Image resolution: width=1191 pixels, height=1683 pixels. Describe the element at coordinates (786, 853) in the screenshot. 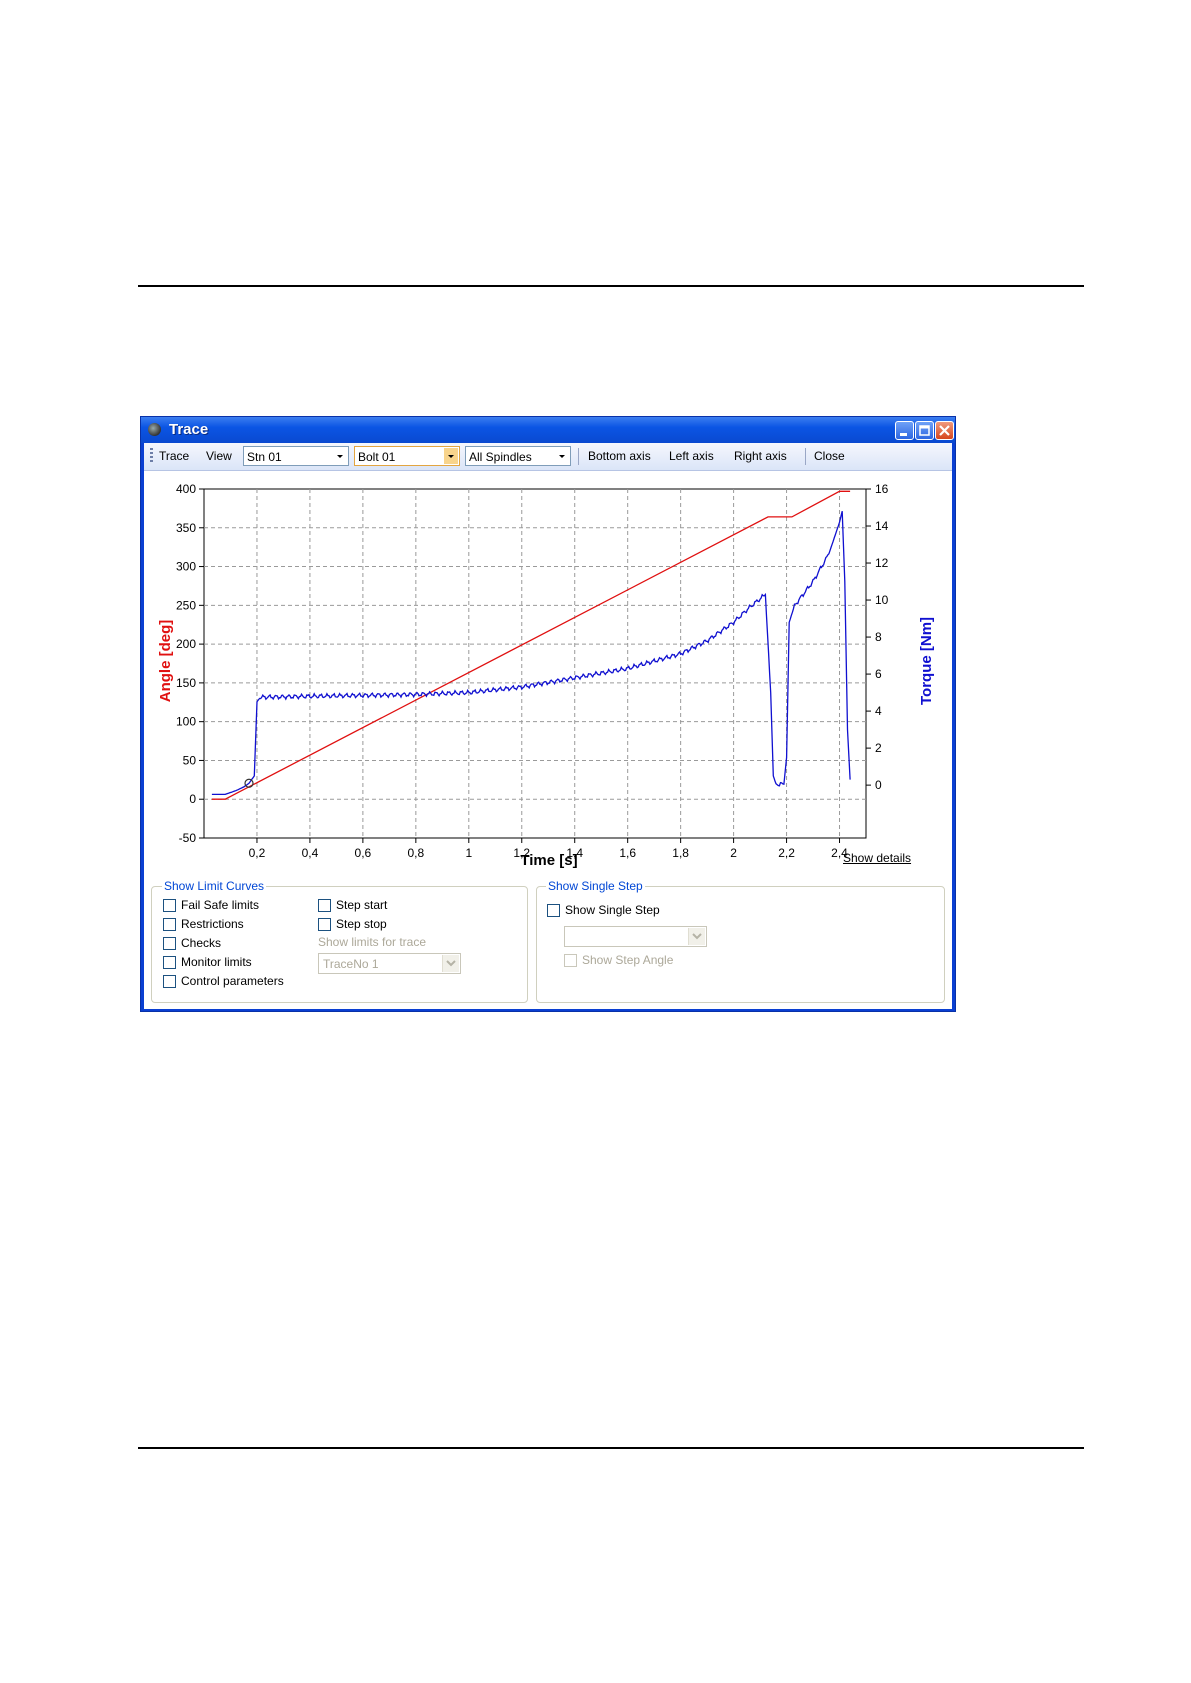

I see `x-tick-label: 2,2` at that location.